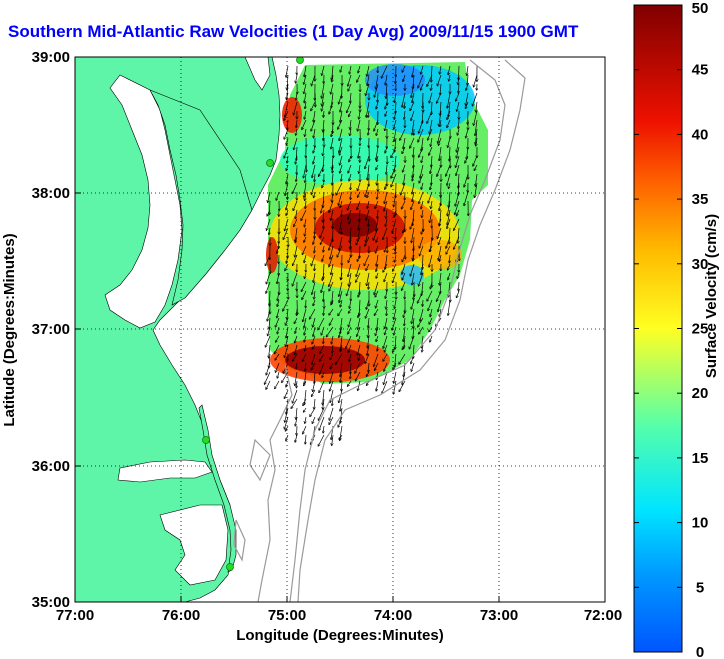  I want to click on colorbar-label: Surface Velocity (cm/s), so click(711, 296).